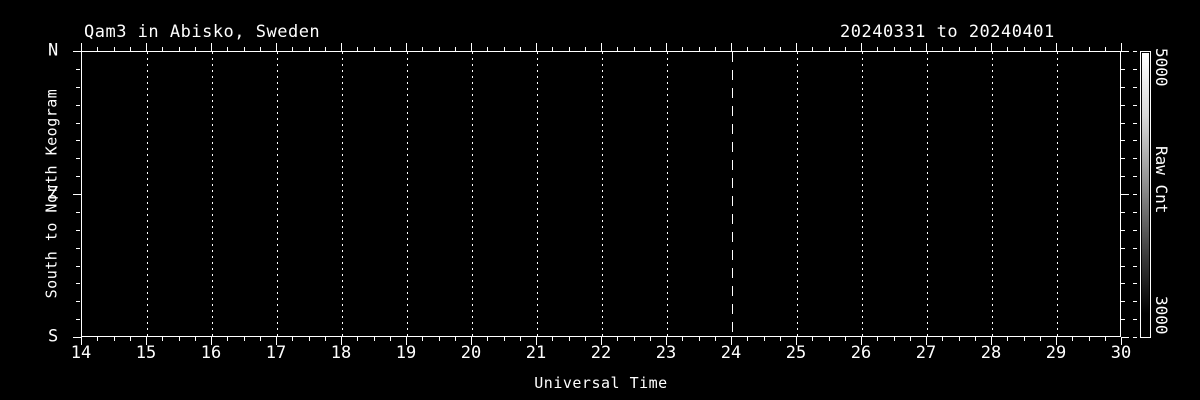 The height and width of the screenshot is (400, 1200). Describe the element at coordinates (53, 50) in the screenshot. I see `y-tick-label: N` at that location.